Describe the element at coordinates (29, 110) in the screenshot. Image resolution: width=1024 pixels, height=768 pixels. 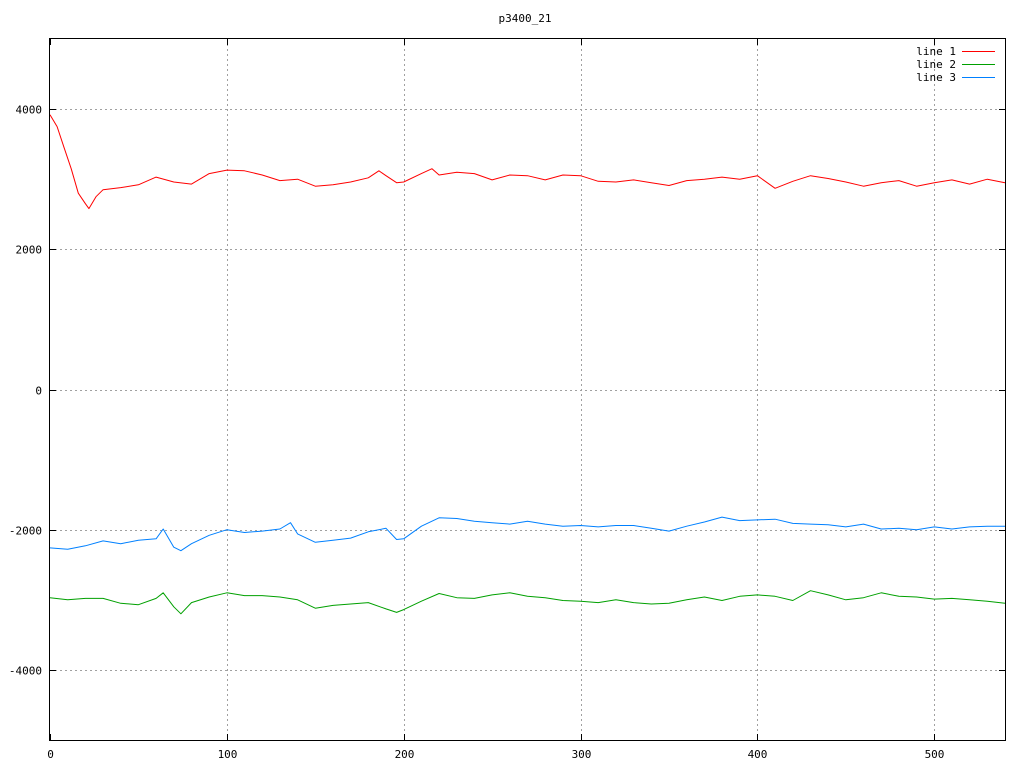
I see `y-tick-label: 4000` at that location.